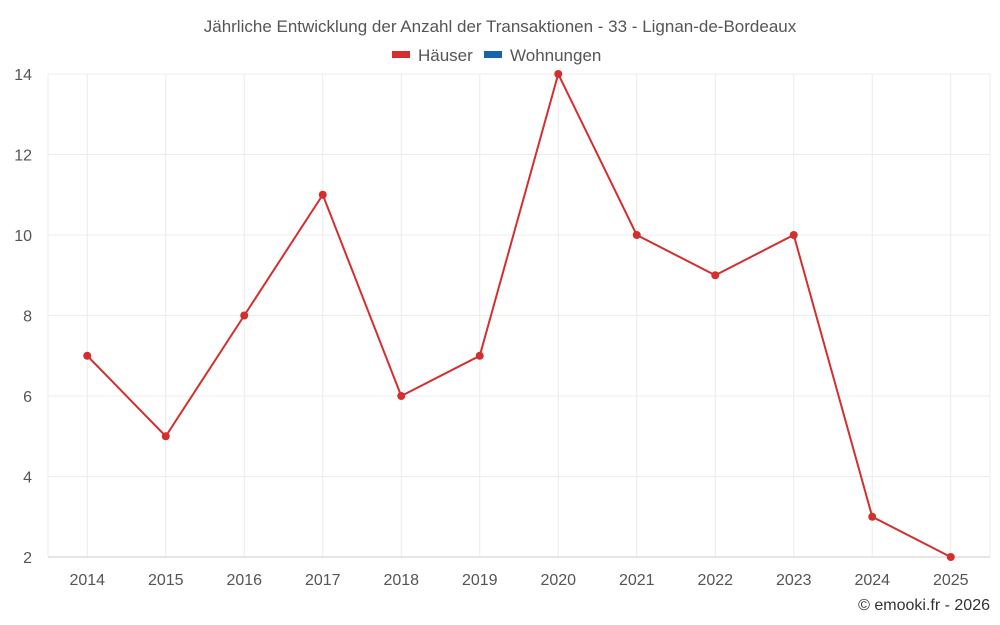  I want to click on legend: Häuser Wohnungen, so click(496, 55).